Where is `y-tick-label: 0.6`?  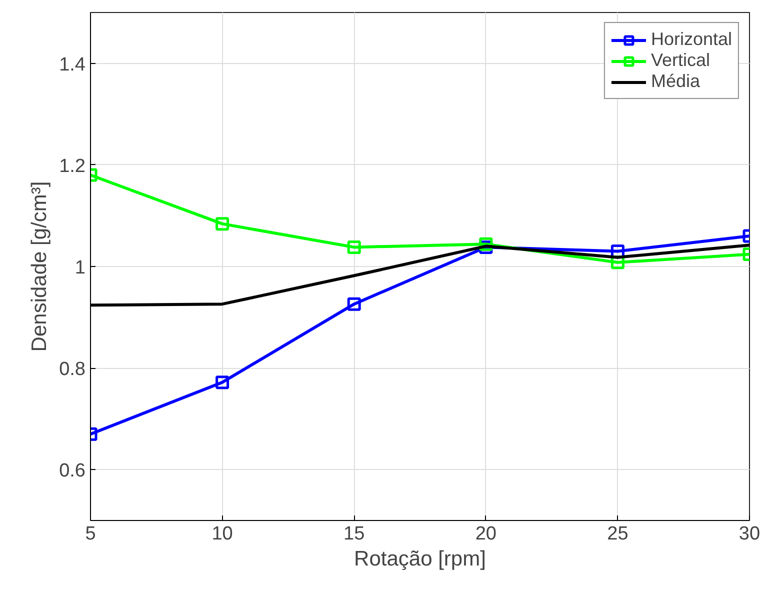
y-tick-label: 0.6 is located at coordinates (72, 471).